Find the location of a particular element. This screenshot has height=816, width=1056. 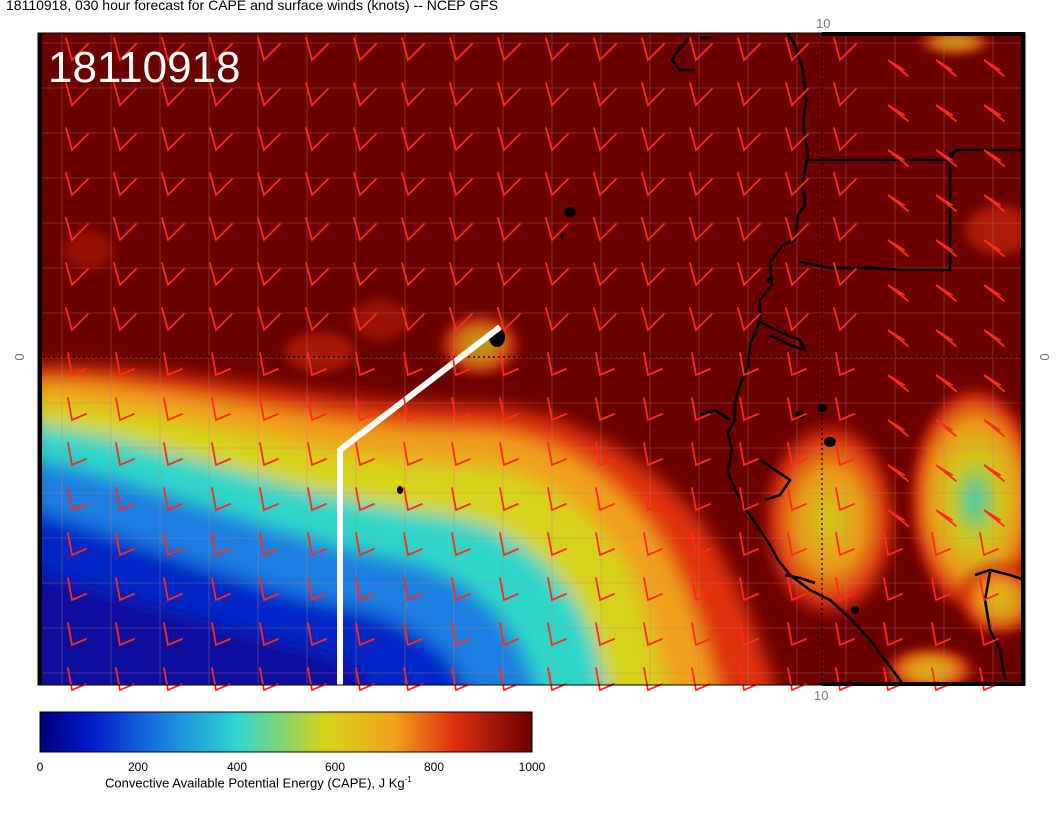

frame-left-bar is located at coordinates (40, 359).